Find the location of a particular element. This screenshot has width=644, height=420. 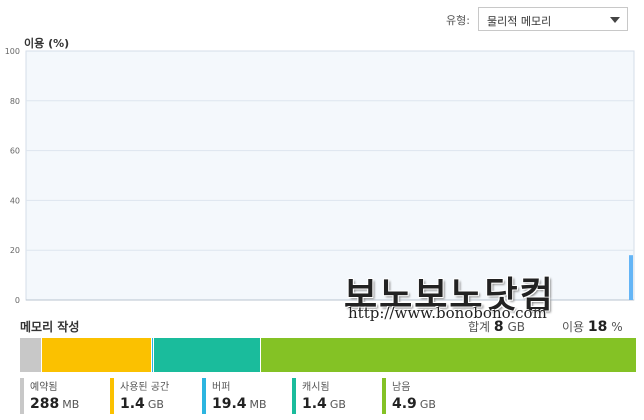

legend-label: 캐시됨 is located at coordinates (316, 387).